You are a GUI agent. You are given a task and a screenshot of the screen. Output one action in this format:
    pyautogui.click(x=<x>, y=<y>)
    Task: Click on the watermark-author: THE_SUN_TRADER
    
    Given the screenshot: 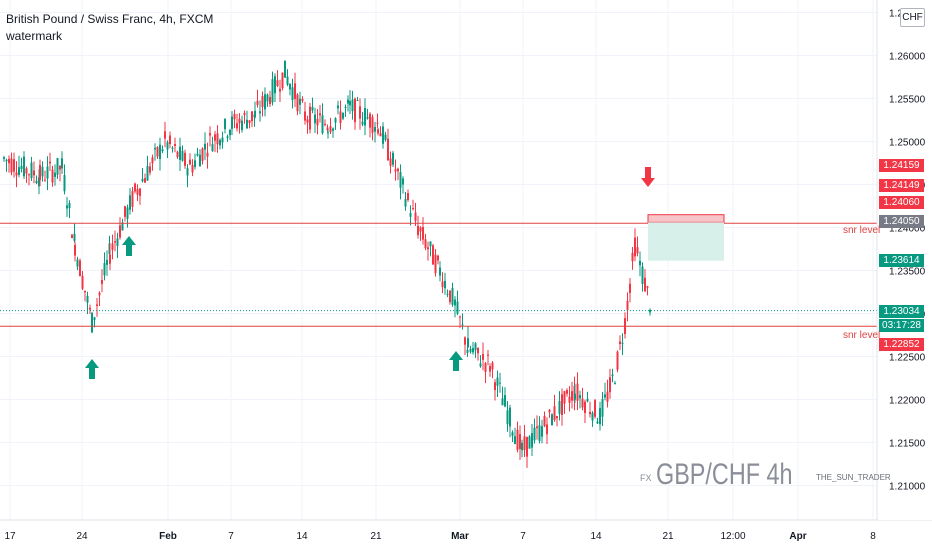 What is the action you would take?
    pyautogui.click(x=853, y=477)
    